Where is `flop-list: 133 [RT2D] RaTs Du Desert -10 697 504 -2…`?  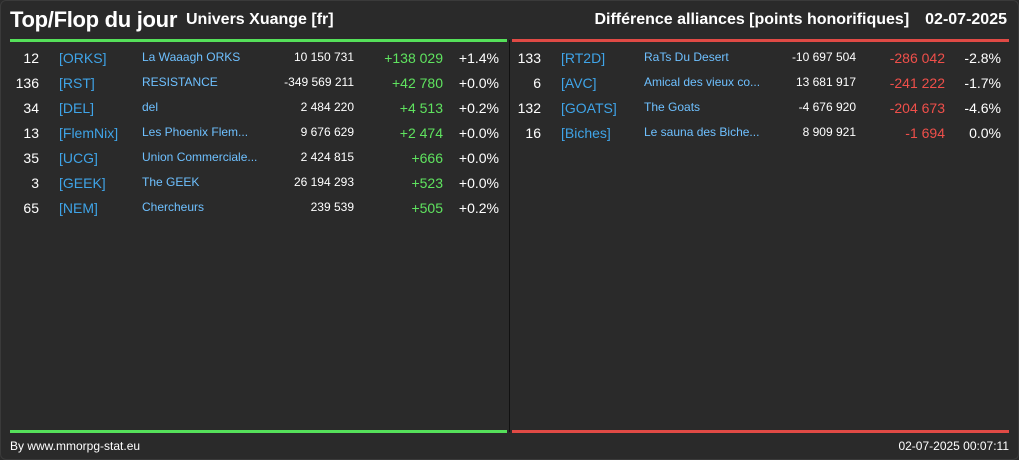 flop-list: 133 [RT2D] RaTs Du Desert -10 697 504 -2… is located at coordinates (760, 98).